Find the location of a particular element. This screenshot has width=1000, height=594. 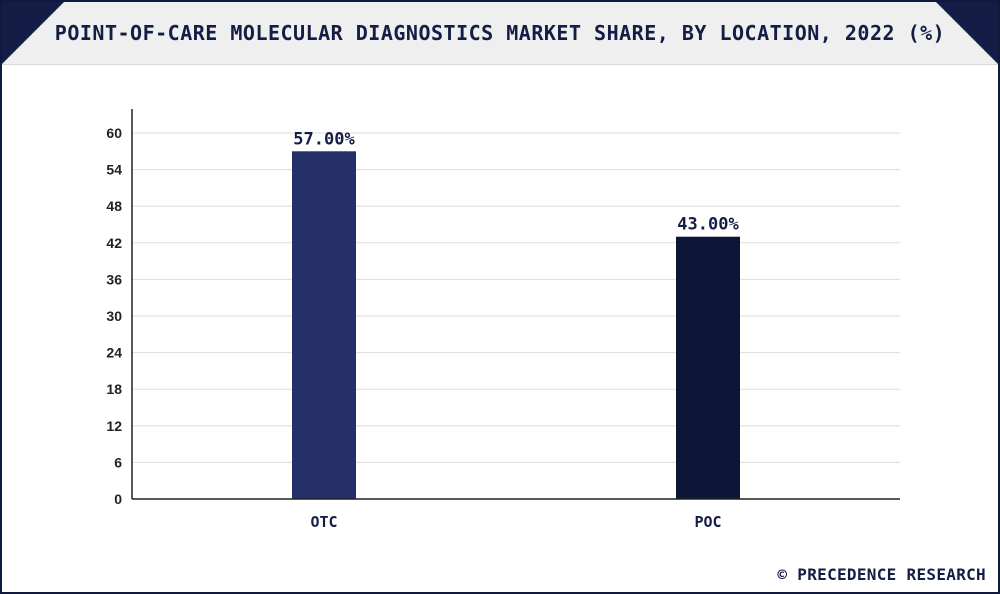

y-tick-label: 12 is located at coordinates (114, 426).